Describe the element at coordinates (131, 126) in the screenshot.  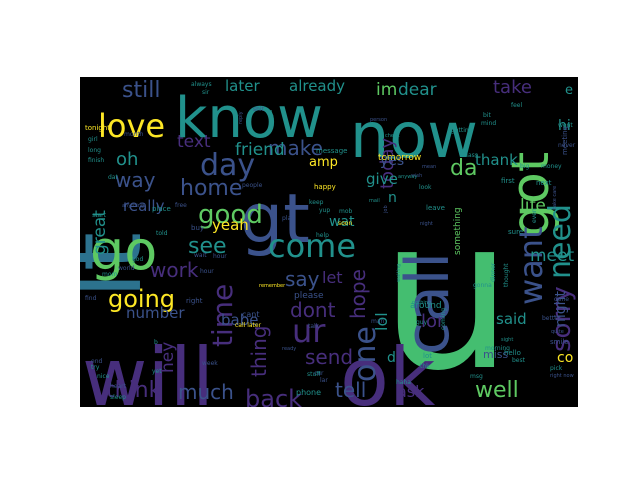
I see `word-love: love` at that location.